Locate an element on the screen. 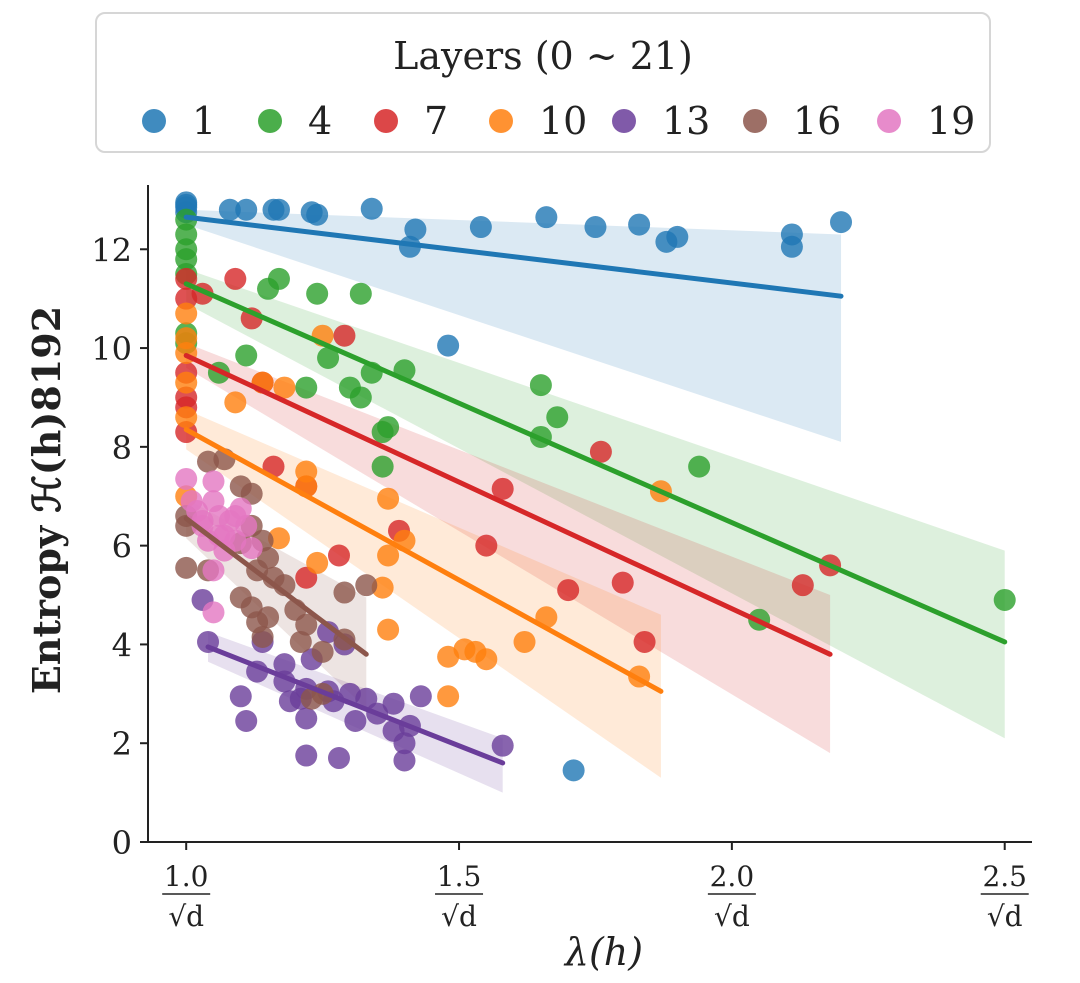  legend-label: 10 is located at coordinates (563, 121).